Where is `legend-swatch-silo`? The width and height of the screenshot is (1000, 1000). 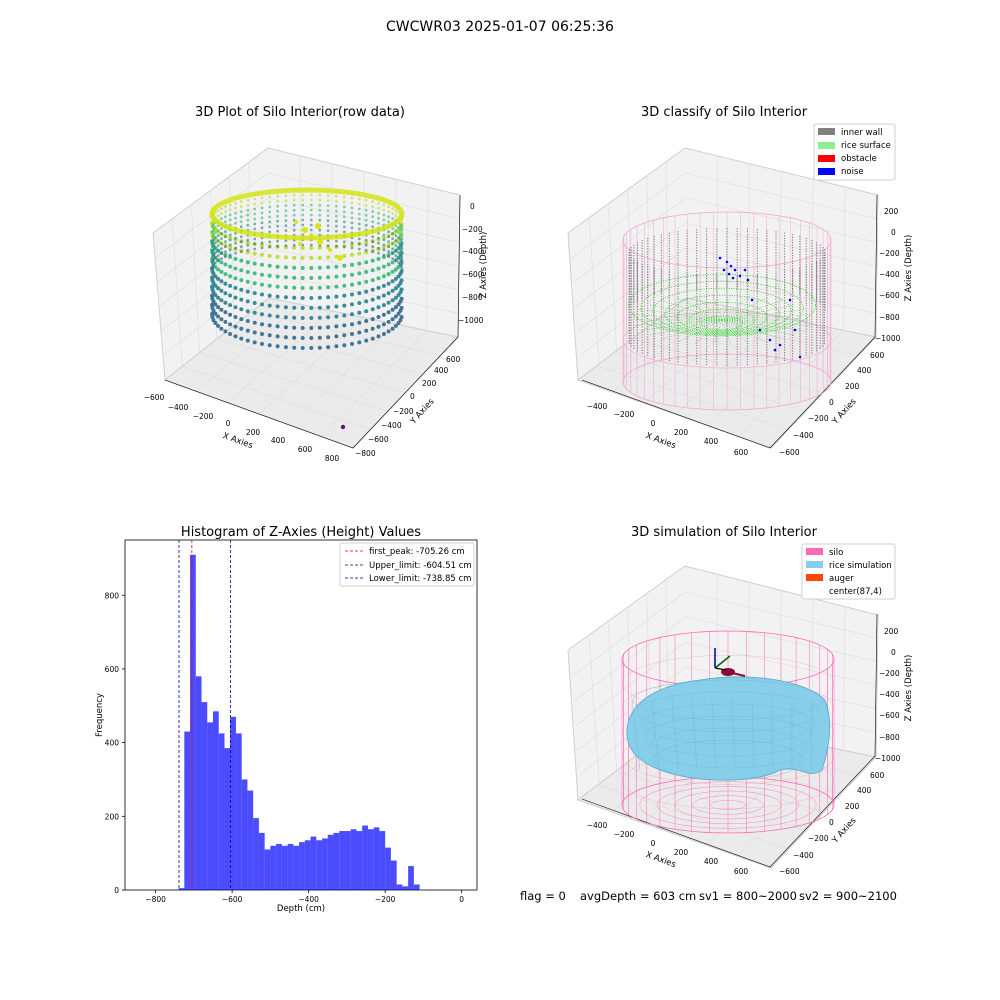
legend-swatch-silo is located at coordinates (814, 551).